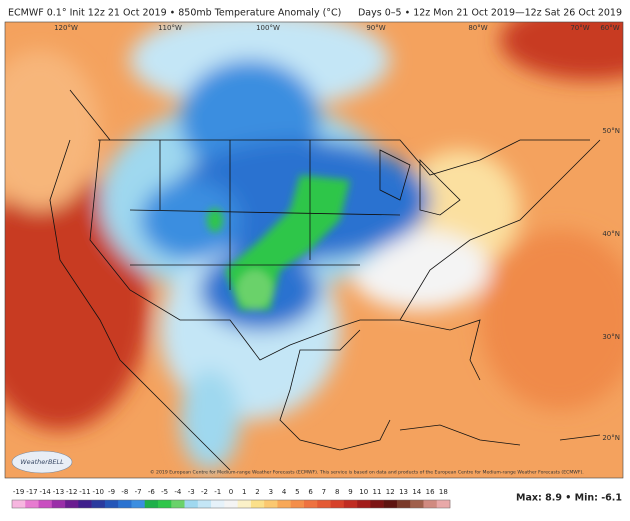 The image size is (630, 521). Describe the element at coordinates (45, 492) in the screenshot. I see `colorbar-label: -14` at that location.